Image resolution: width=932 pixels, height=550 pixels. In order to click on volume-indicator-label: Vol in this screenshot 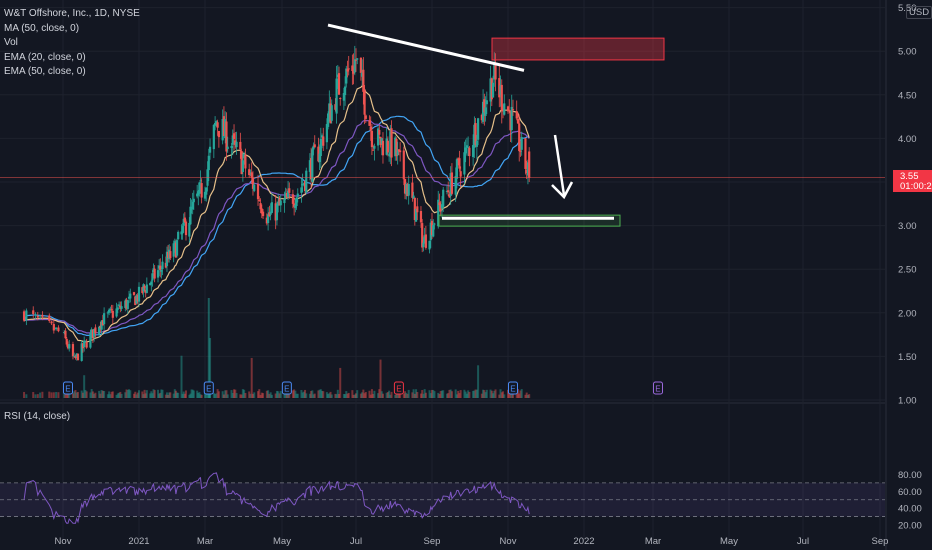, I will do `click(11, 42)`.